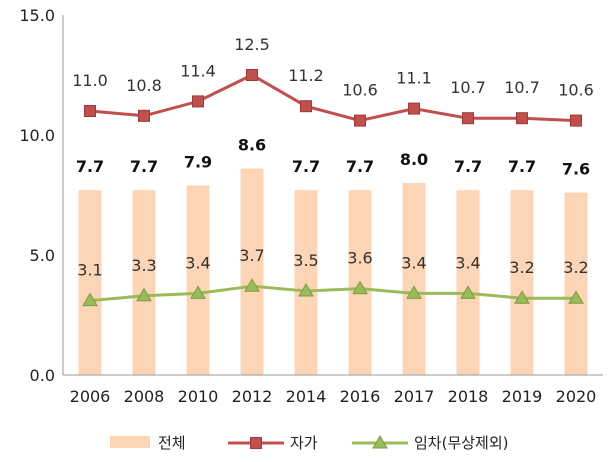 This screenshot has height=462, width=614. I want to click on line-value-label: 3.1, so click(89, 270).